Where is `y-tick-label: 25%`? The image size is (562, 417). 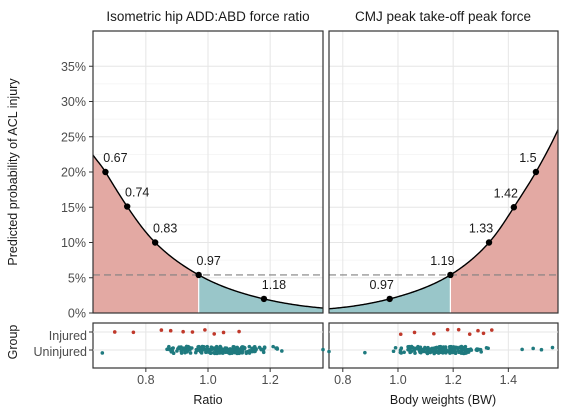 y-tick-label: 25% is located at coordinates (73, 137).